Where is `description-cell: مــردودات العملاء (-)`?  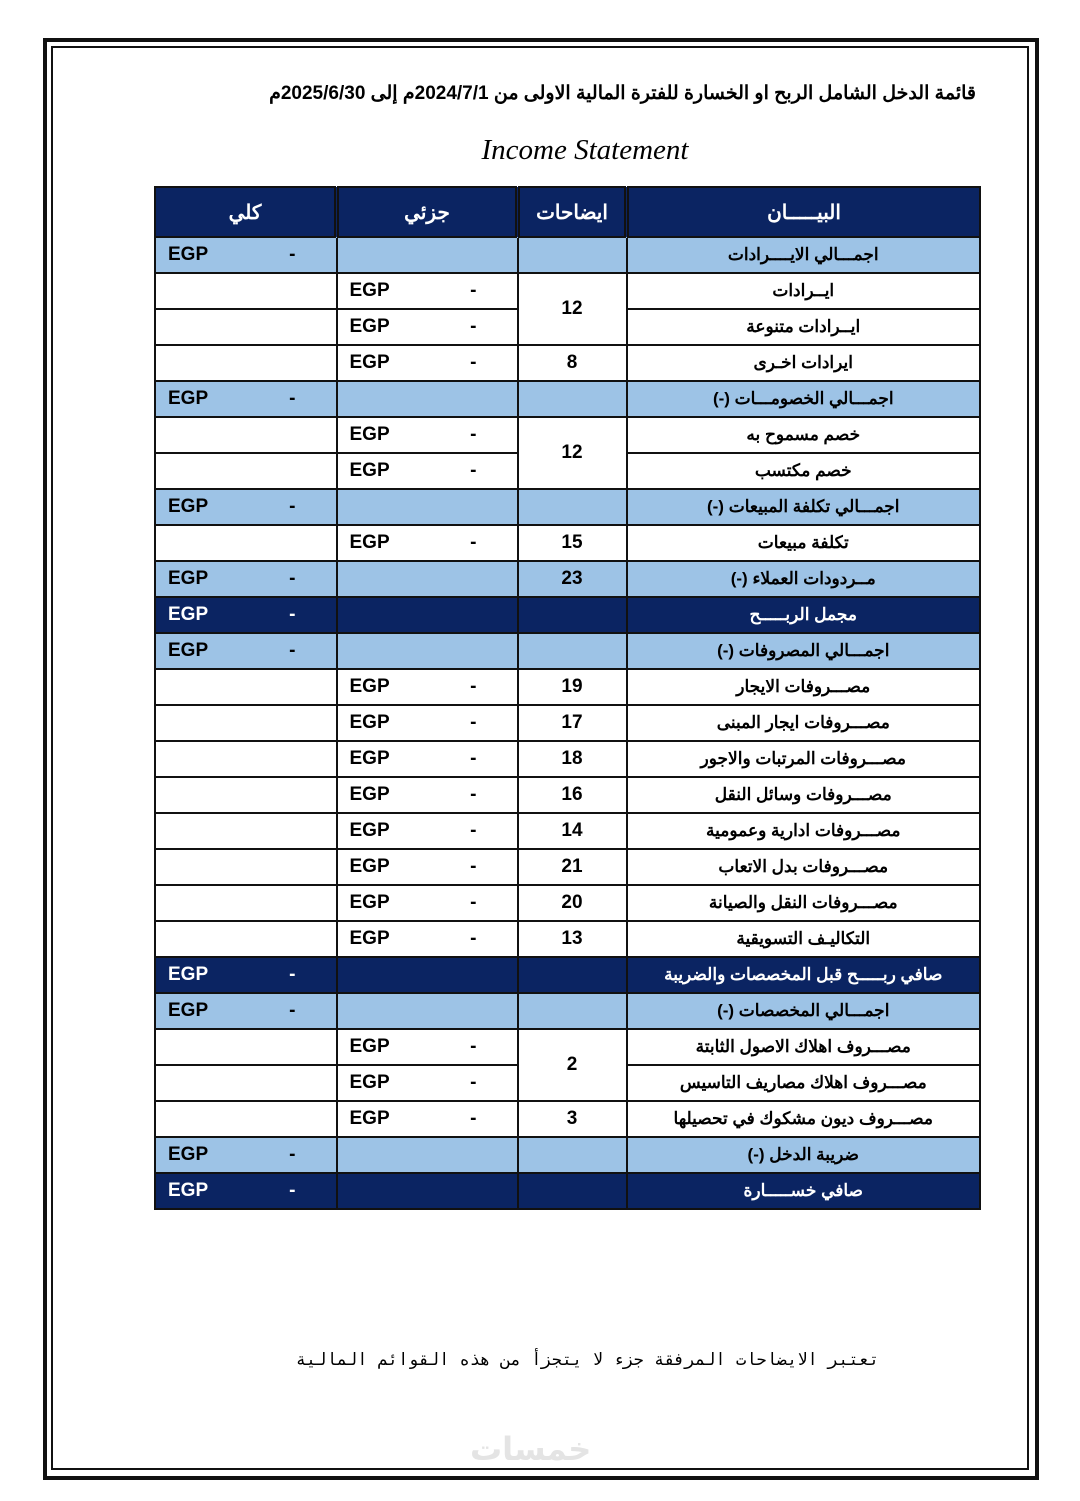 description-cell: مــردودات العملاء (-) is located at coordinates (803, 579).